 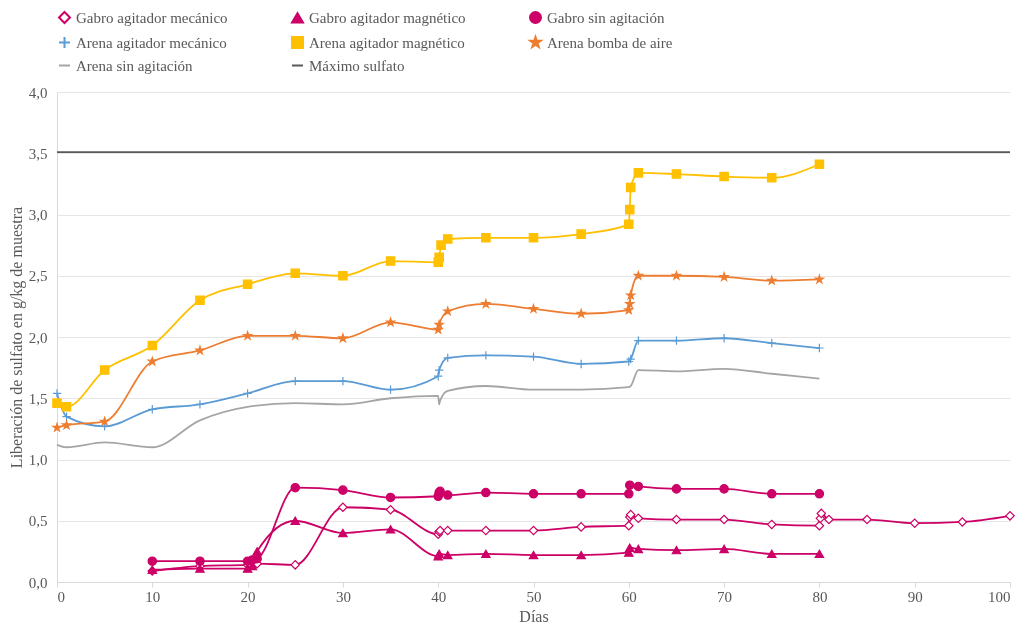 I want to click on x-tick-label: 30, so click(x=343, y=596).